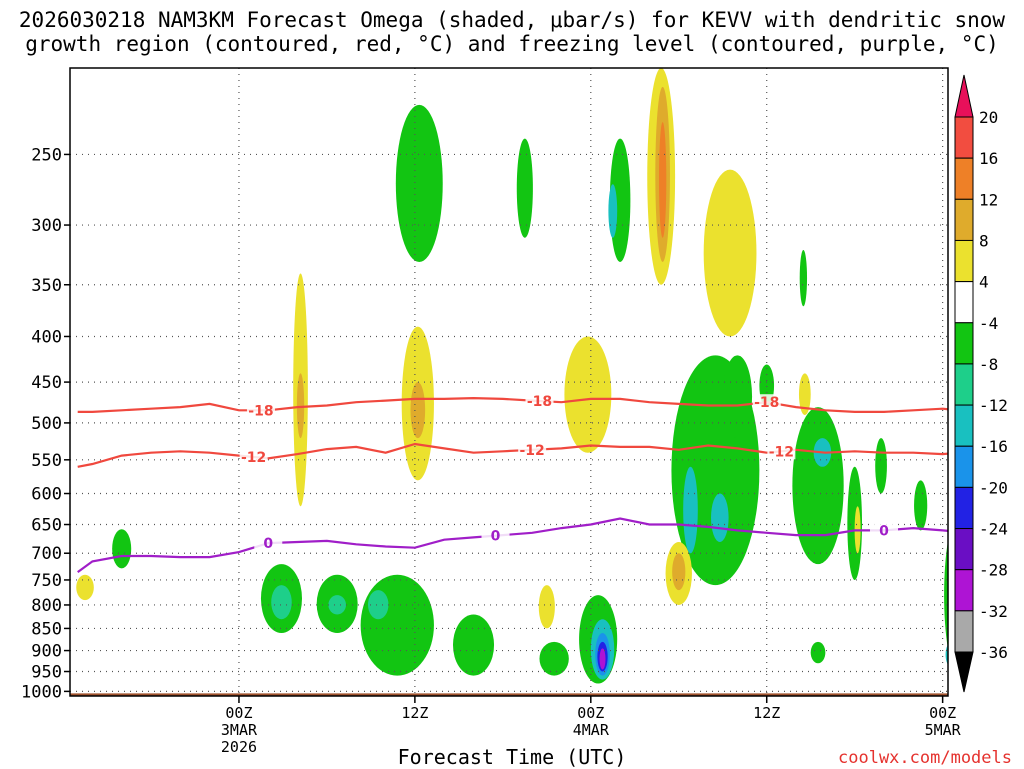  What do you see at coordinates (984, 282) in the screenshot?
I see `colorbar-label-4: 4` at bounding box center [984, 282].